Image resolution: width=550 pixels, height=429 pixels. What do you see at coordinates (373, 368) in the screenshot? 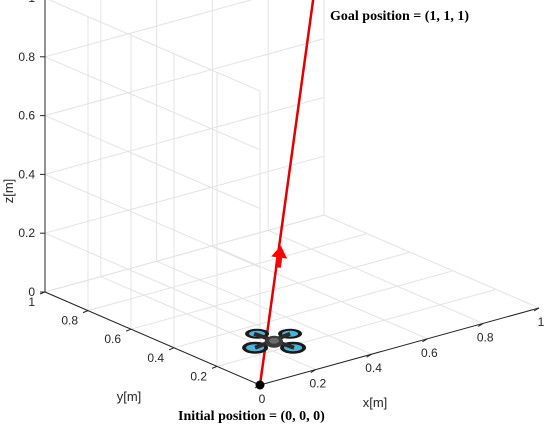
I see `x-tick-label: 0.4` at bounding box center [373, 368].